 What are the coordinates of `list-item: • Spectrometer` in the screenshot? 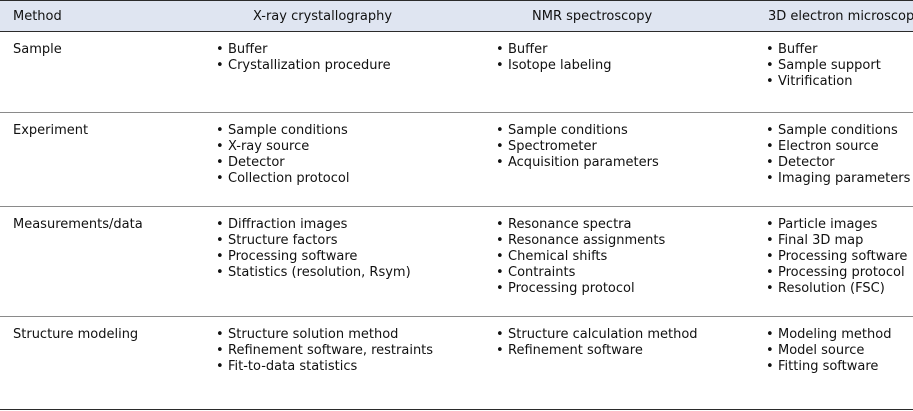 It's located at (577, 147).